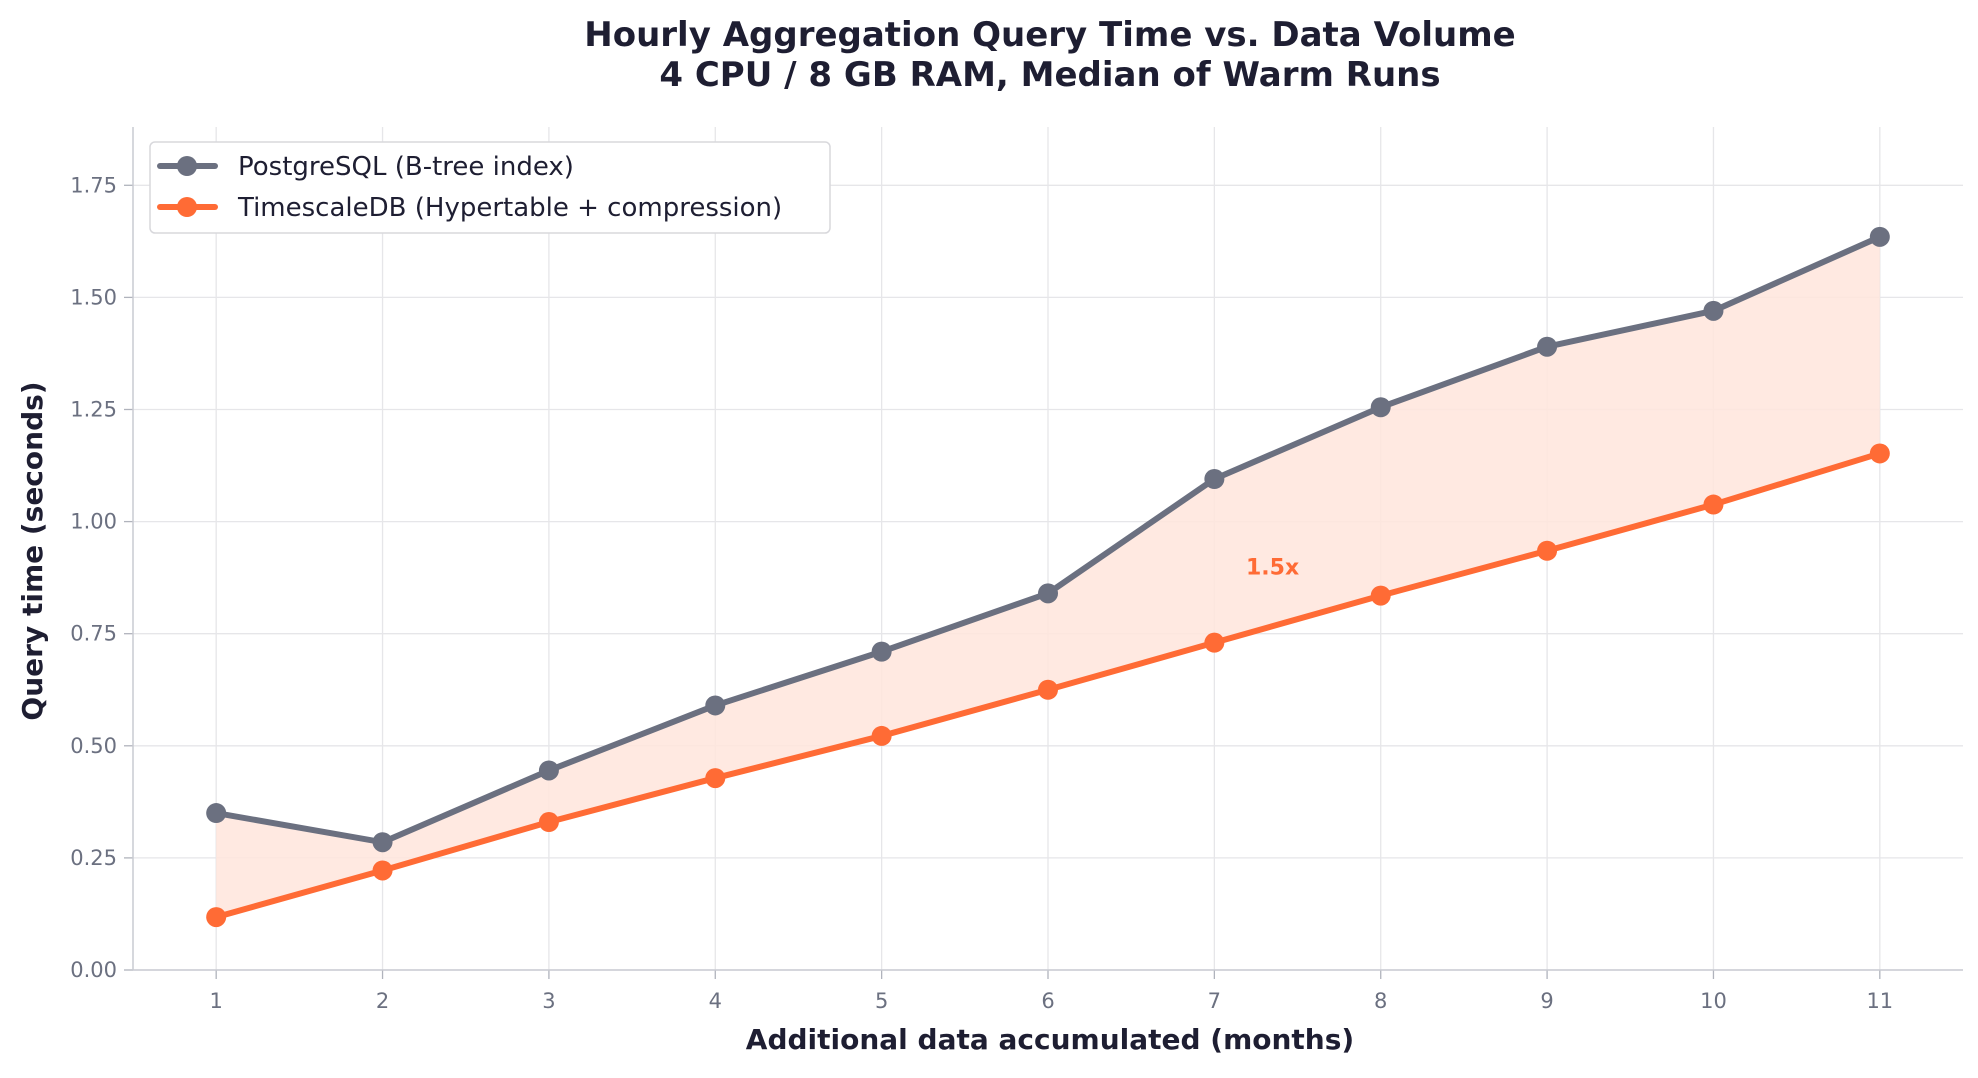 The width and height of the screenshot is (1978, 1078). What do you see at coordinates (93, 858) in the screenshot?
I see `y-tick-label: 0.25` at bounding box center [93, 858].